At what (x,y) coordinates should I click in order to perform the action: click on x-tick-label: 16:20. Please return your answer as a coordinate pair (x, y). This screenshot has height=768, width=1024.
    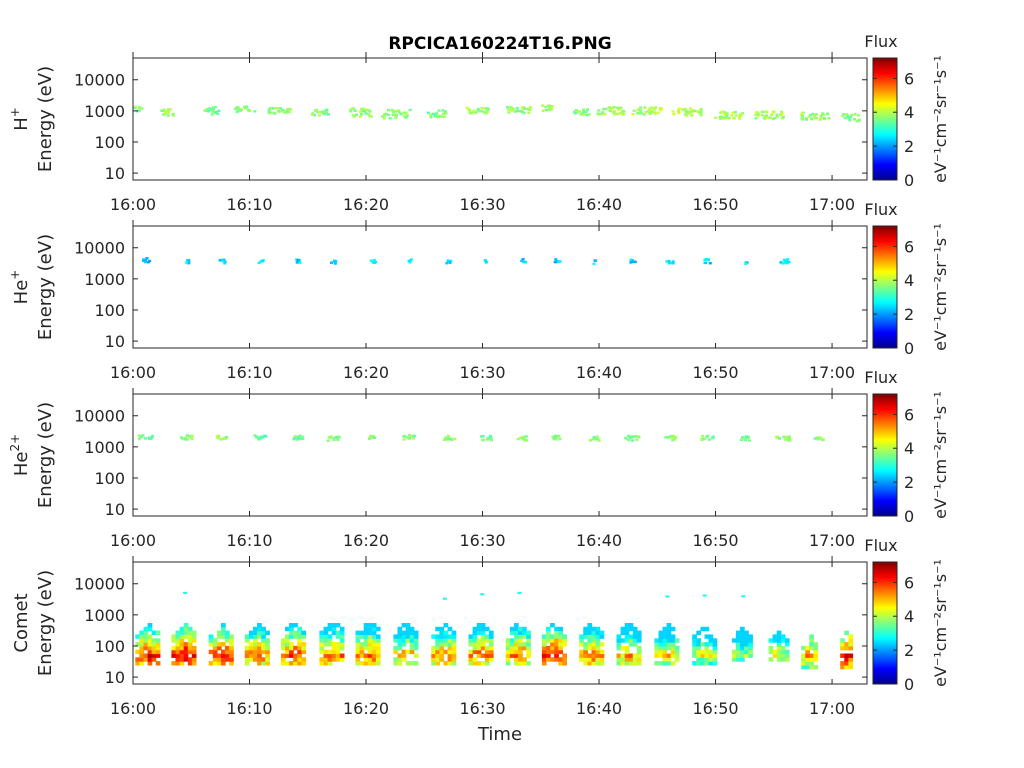
    Looking at the image, I should click on (366, 708).